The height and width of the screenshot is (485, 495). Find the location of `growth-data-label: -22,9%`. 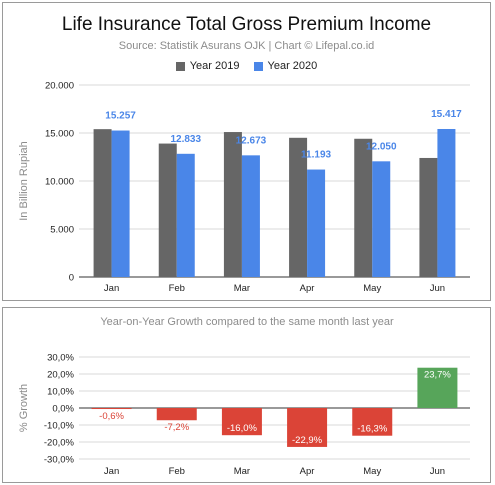

growth-data-label: -22,9% is located at coordinates (307, 440).